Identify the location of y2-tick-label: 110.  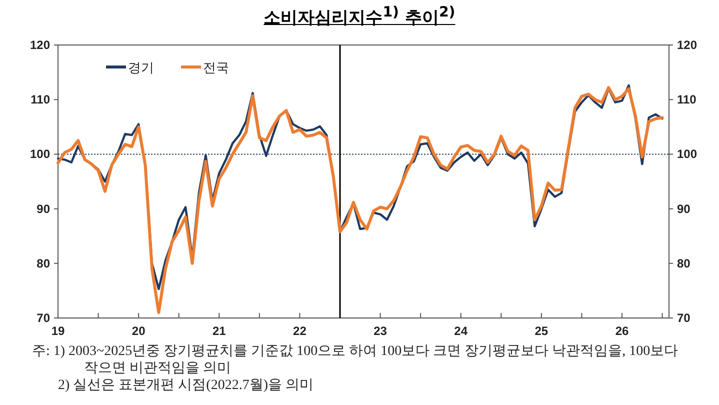
(687, 99).